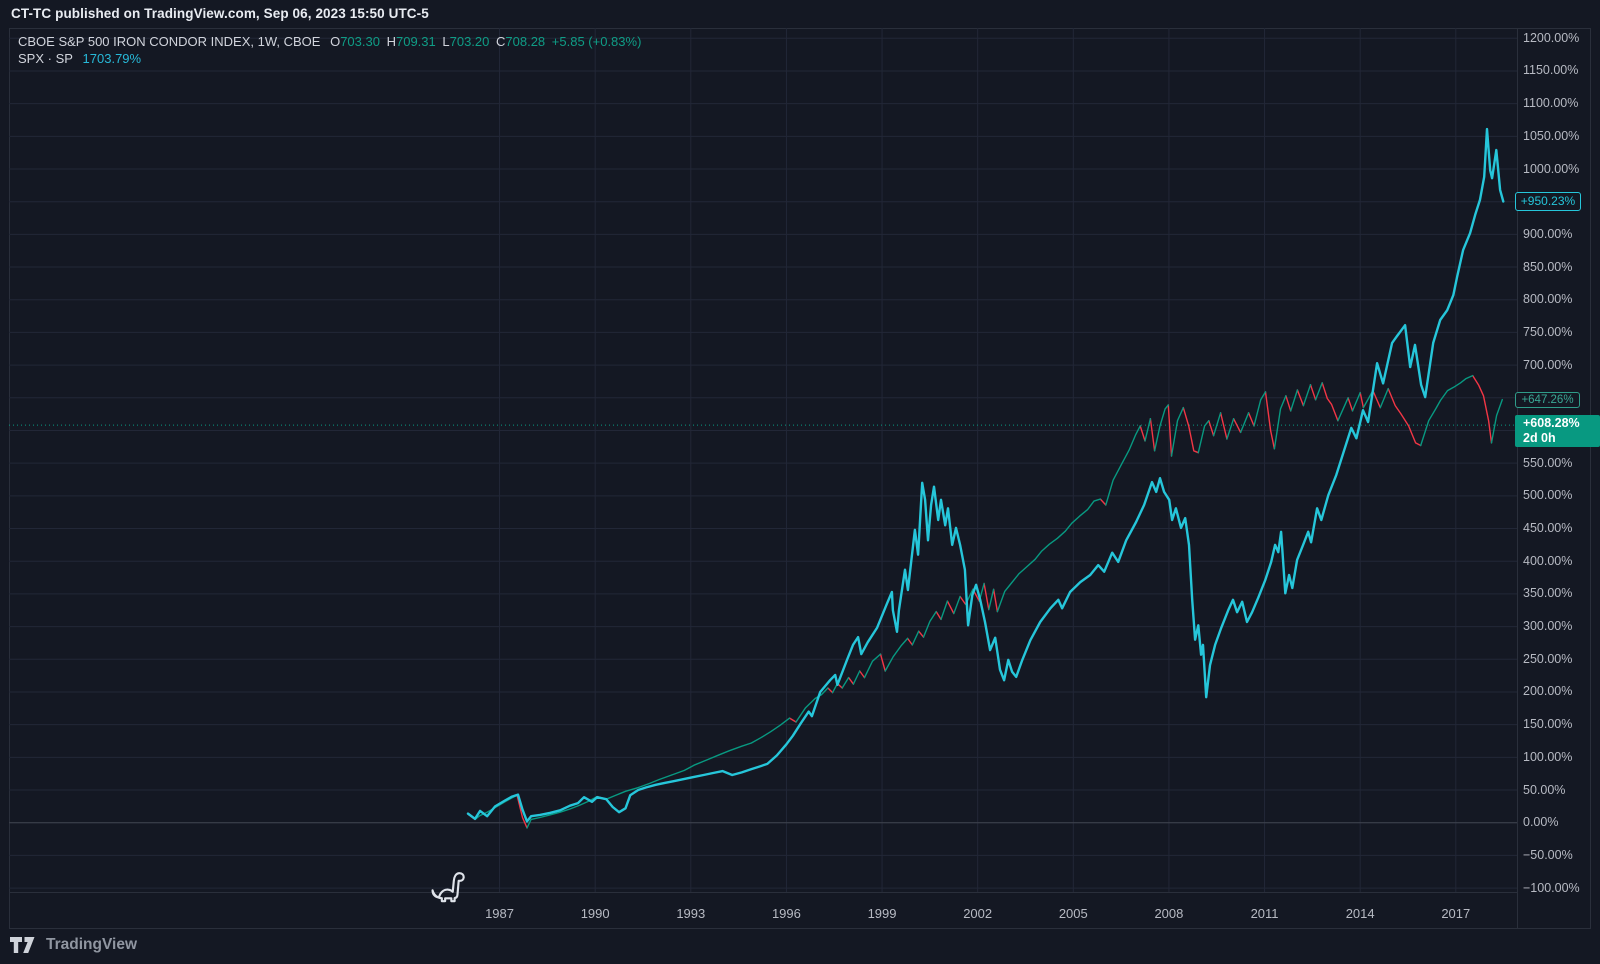 This screenshot has width=1600, height=964. What do you see at coordinates (169, 41) in the screenshot?
I see `symbol-title: CBOE S&P 500 IRON CONDOR INDEX, 1W, CBOE` at bounding box center [169, 41].